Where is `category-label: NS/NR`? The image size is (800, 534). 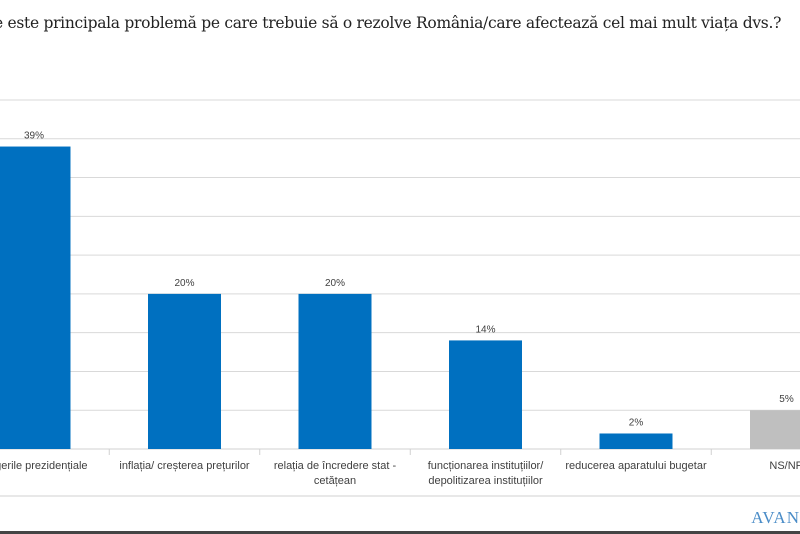 category-label: NS/NR is located at coordinates (784, 466).